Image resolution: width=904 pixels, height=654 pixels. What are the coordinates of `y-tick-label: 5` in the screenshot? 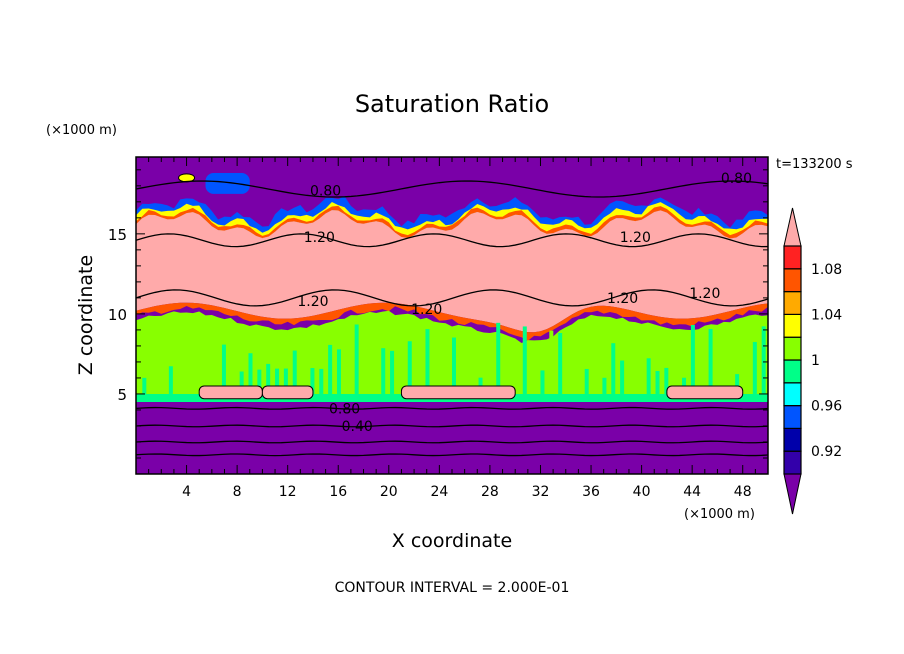 It's located at (122, 395).